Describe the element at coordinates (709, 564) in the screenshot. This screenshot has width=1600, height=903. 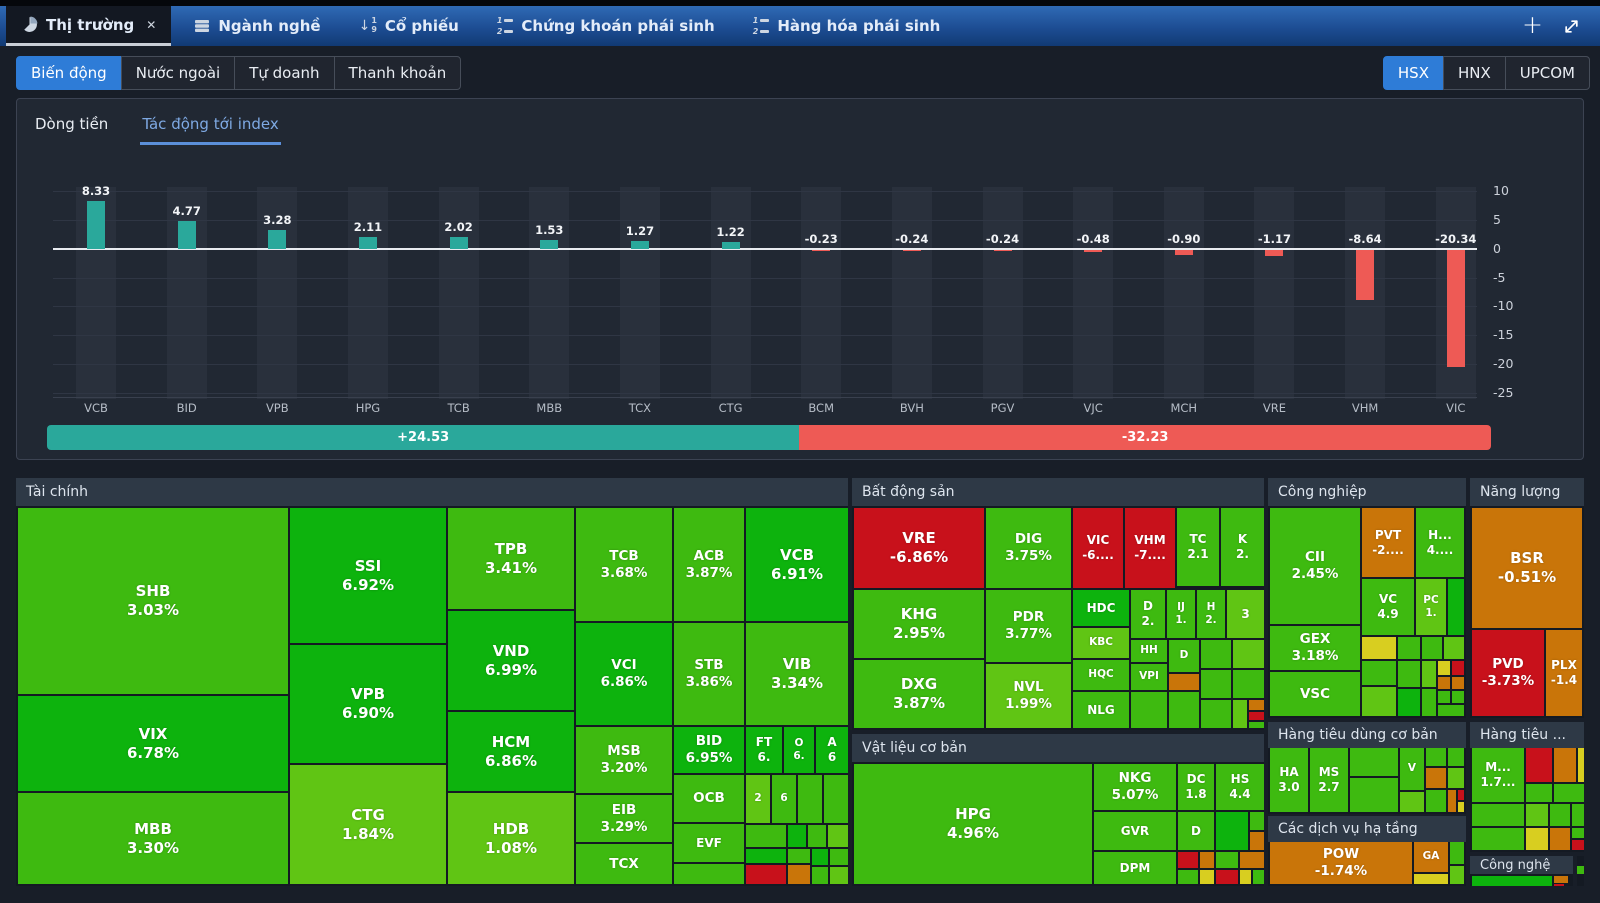
I see `stock-tile-ACB: ACB 3.87%` at that location.